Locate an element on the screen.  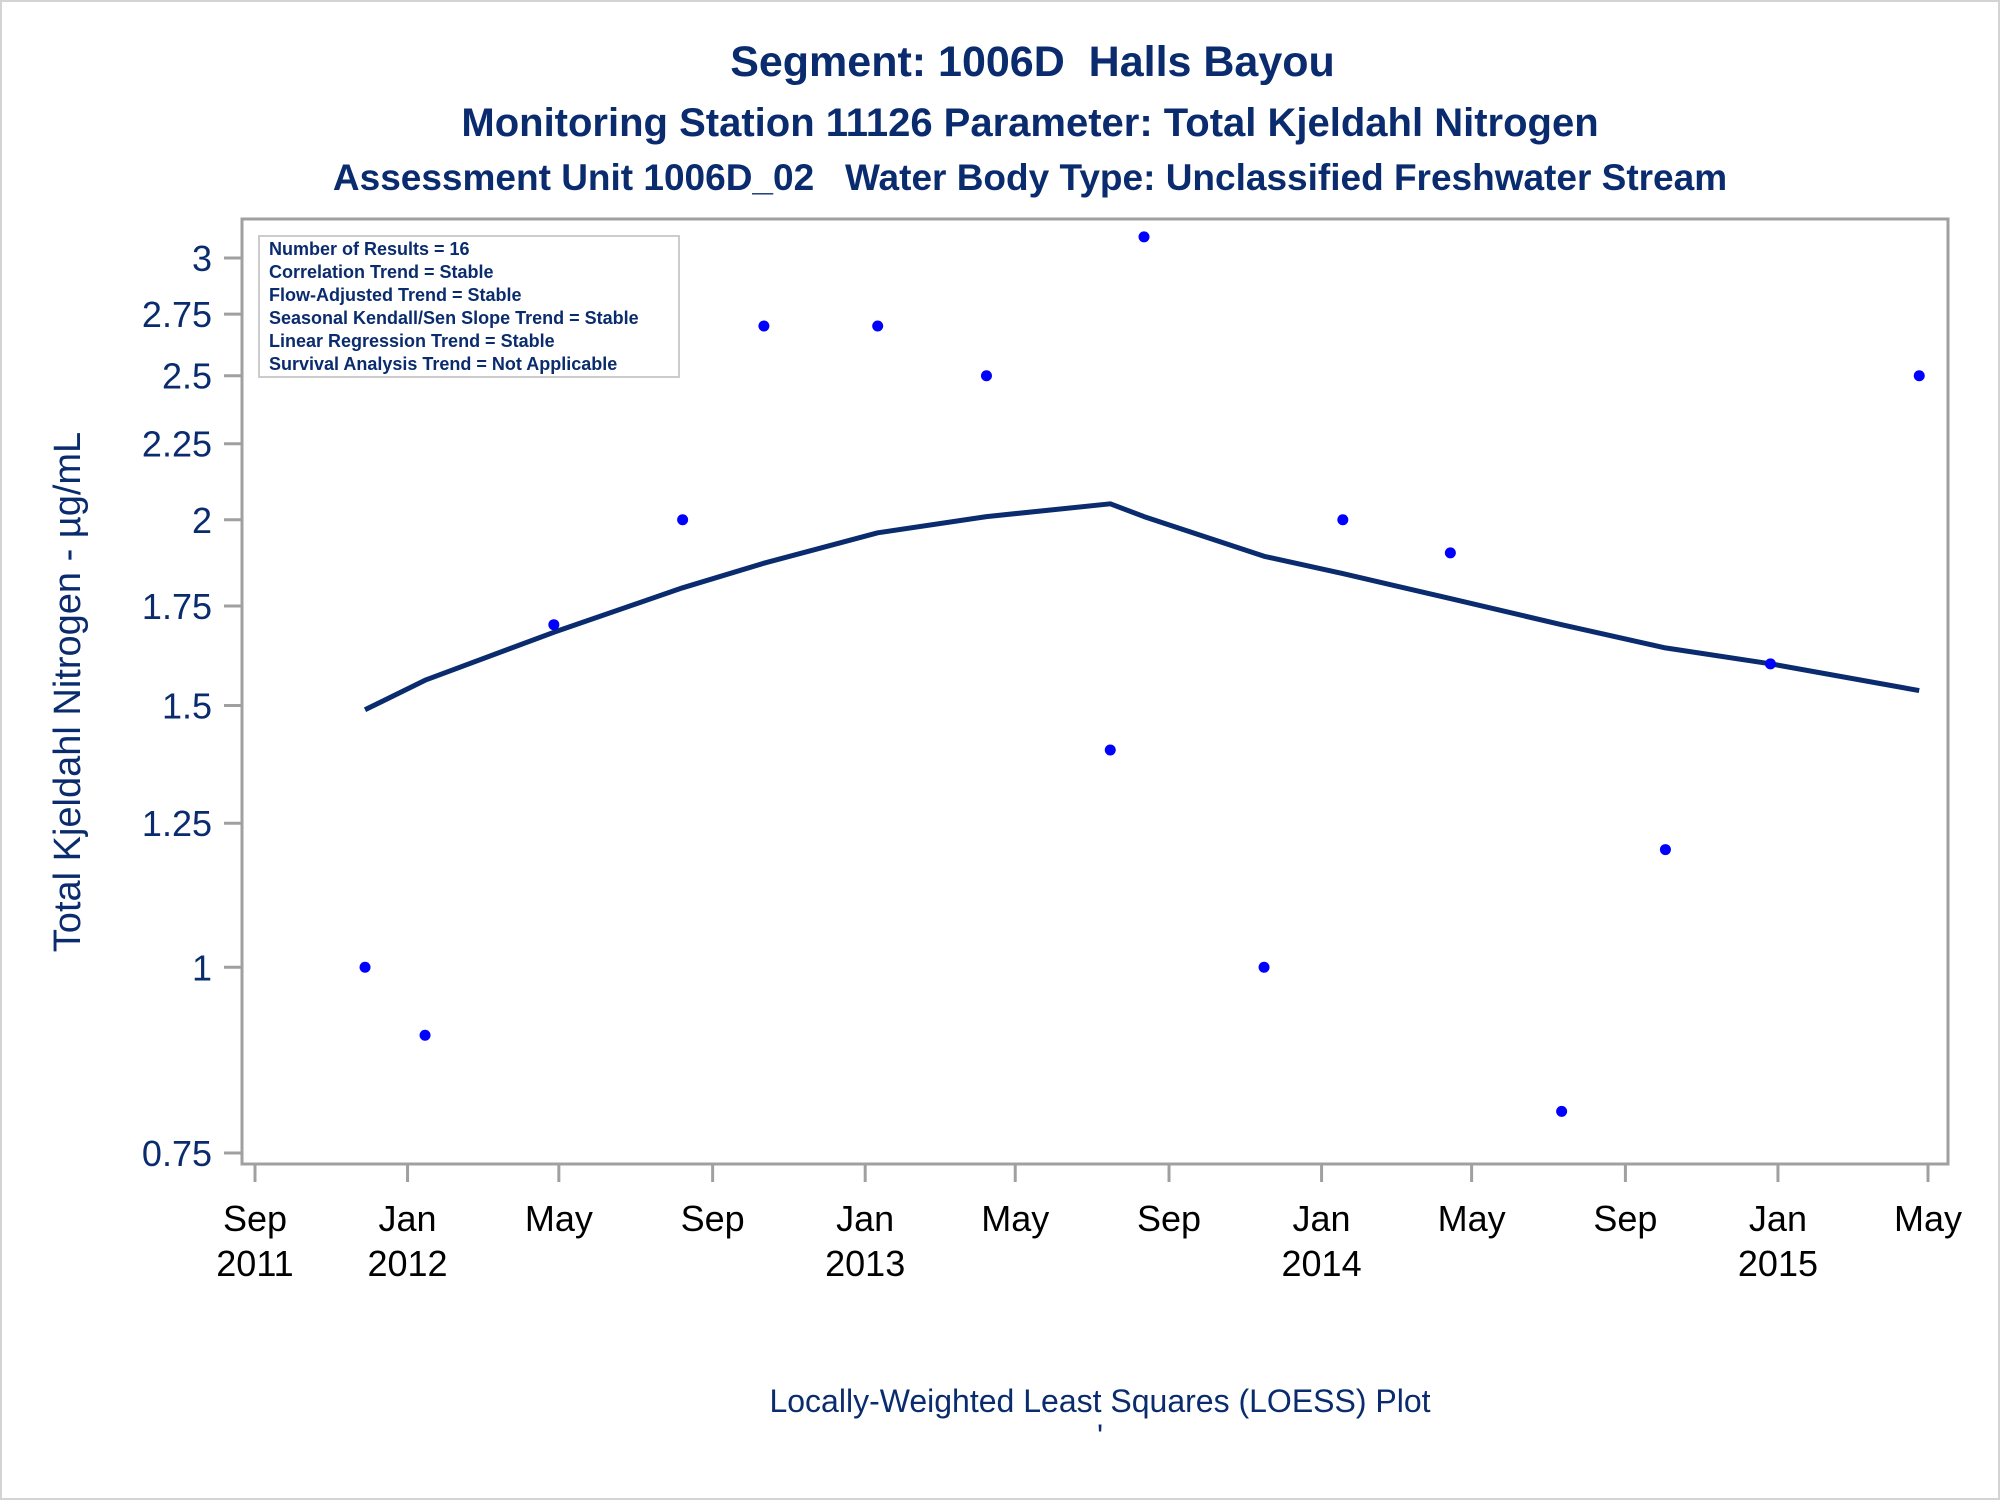
stats-line-results: Number of Results = 16 is located at coordinates (369, 249).